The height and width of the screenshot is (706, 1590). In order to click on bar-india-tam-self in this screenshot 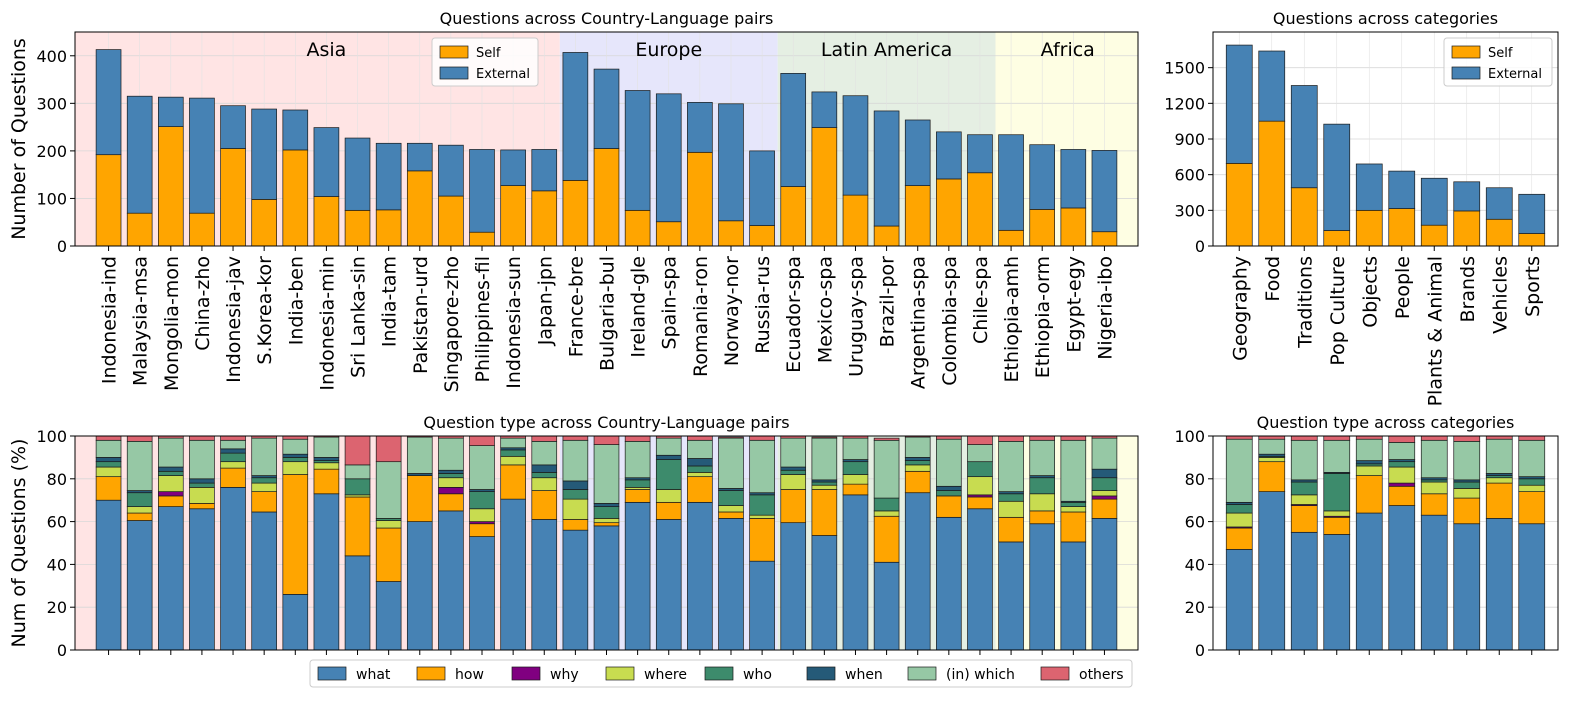, I will do `click(388, 228)`.